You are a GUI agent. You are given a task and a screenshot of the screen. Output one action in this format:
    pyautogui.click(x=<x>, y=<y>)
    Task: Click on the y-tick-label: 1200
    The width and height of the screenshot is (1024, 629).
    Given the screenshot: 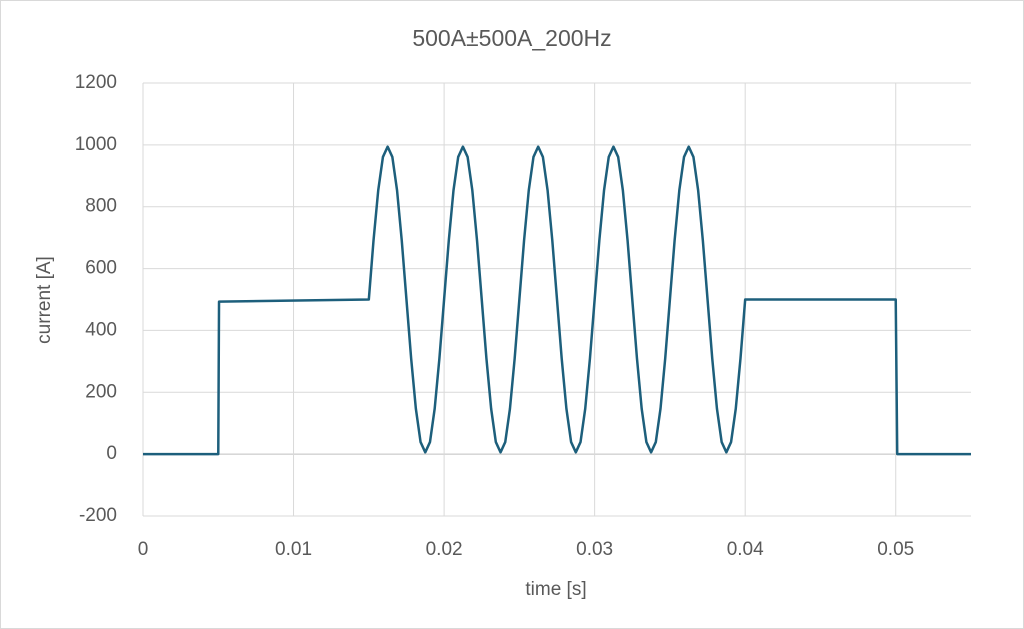 What is the action you would take?
    pyautogui.click(x=96, y=82)
    